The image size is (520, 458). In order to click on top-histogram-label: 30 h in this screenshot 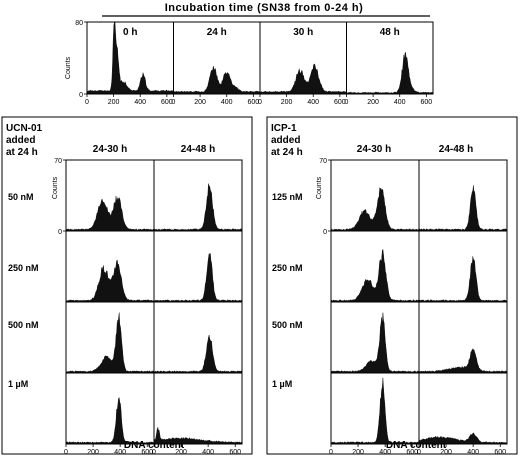, I will do `click(303, 32)`.